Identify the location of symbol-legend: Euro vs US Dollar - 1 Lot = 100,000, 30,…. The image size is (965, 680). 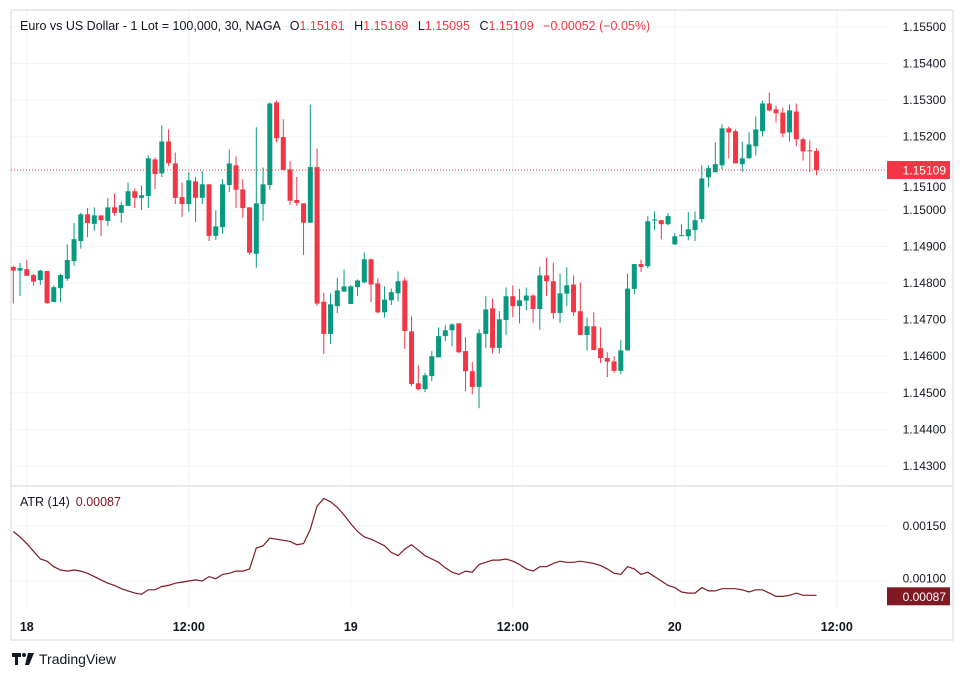
(335, 26).